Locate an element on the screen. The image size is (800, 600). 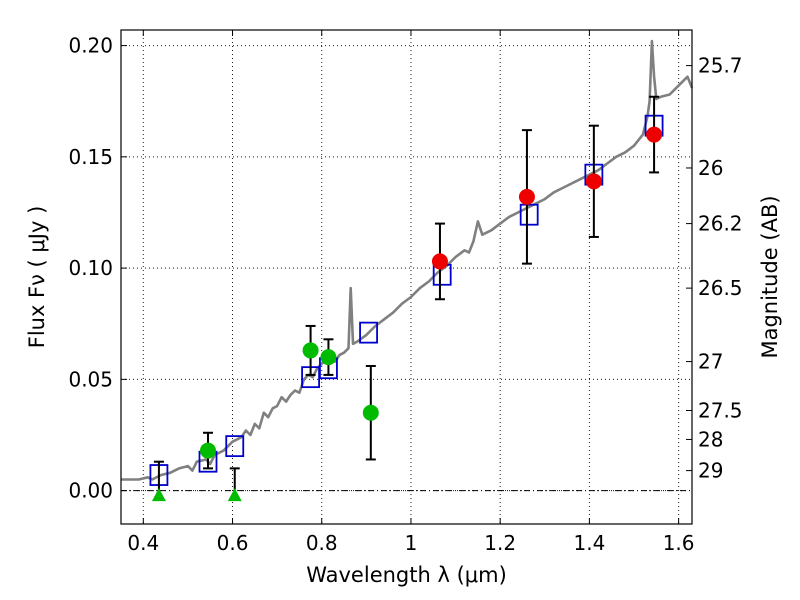
right-tick-label: 26 is located at coordinates (710, 168).